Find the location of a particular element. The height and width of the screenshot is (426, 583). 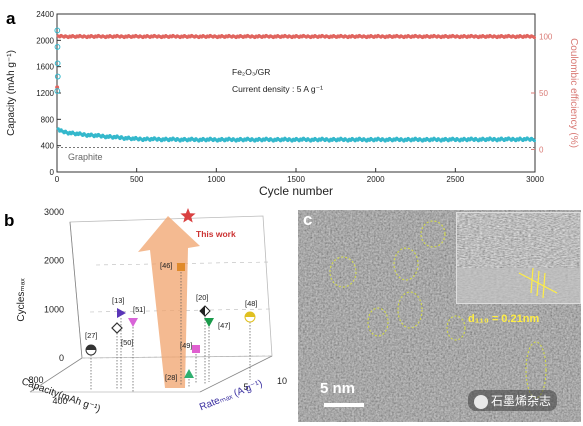

point-label: [46] is located at coordinates (166, 265).